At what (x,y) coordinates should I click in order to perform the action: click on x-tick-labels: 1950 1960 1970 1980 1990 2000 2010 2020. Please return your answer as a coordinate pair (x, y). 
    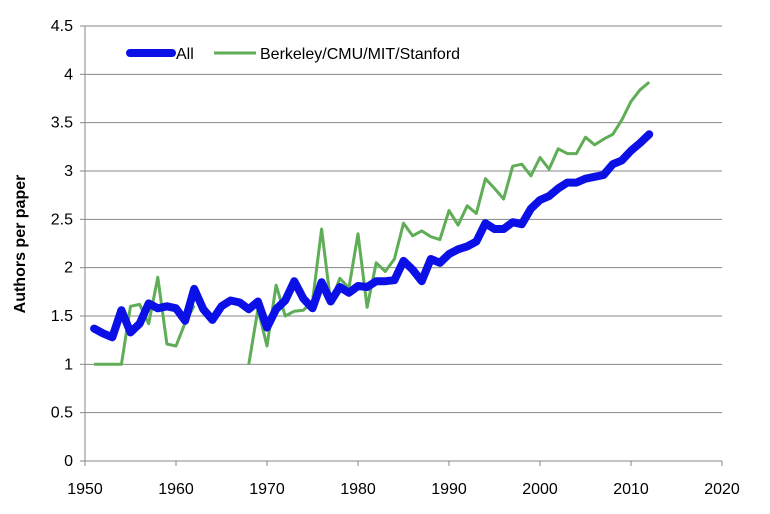
    Looking at the image, I should click on (403, 489).